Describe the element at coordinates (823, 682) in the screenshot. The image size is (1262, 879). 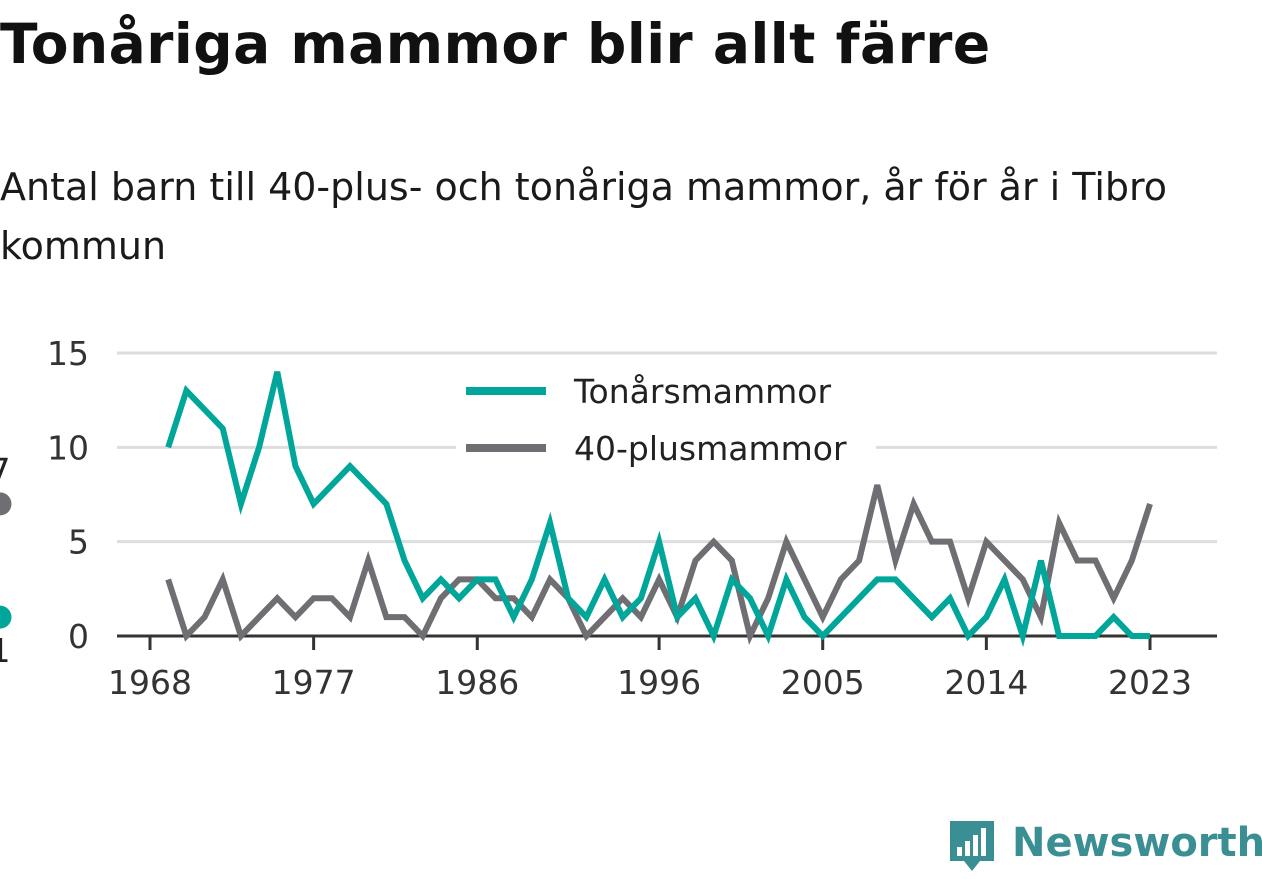
I see `x-tick-label: 2005` at that location.